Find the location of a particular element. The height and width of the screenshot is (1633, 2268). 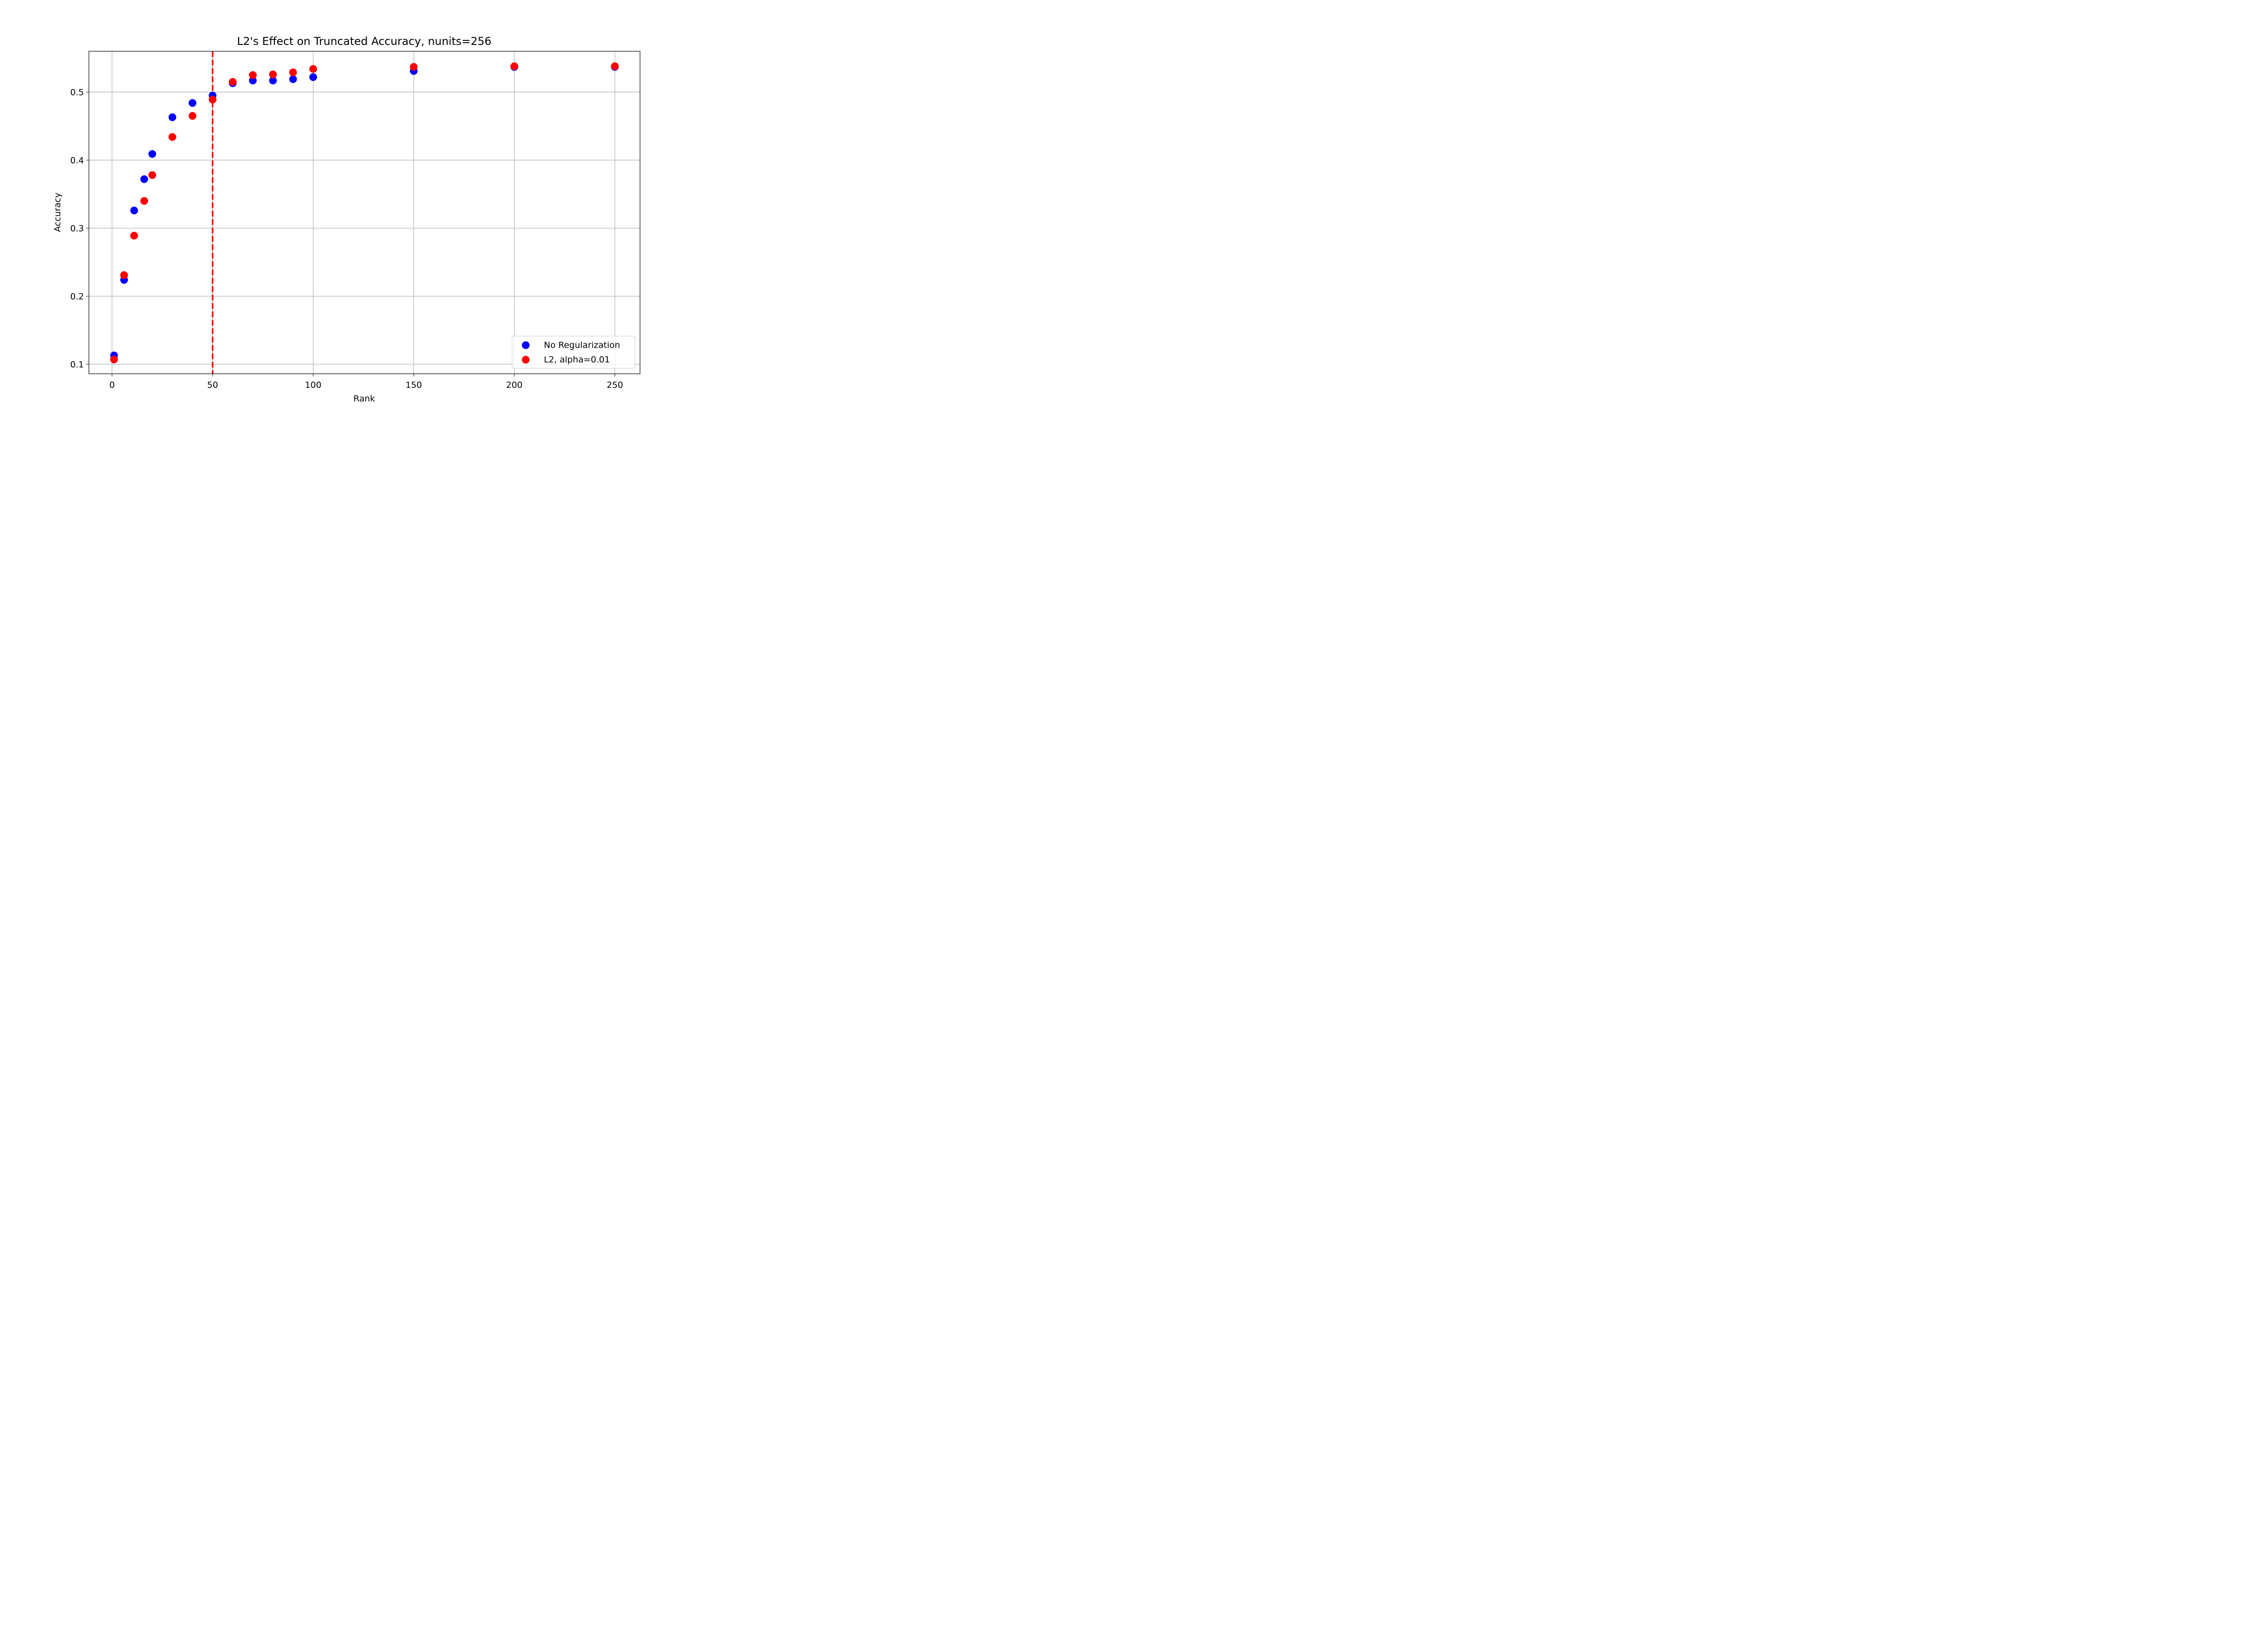

x-tick-label: 100 is located at coordinates (313, 385).